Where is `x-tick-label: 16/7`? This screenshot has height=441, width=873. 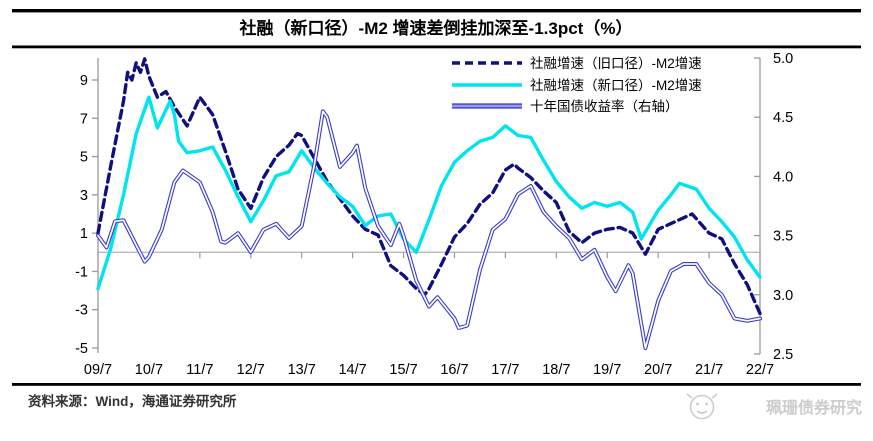 x-tick-label: 16/7 is located at coordinates (454, 370).